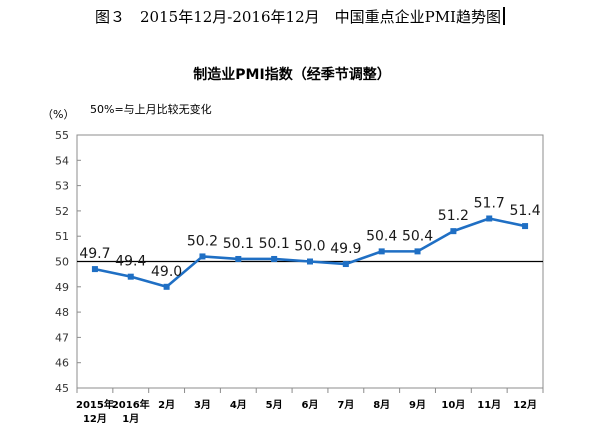  I want to click on x-tick-label: 2016年, so click(131, 404).